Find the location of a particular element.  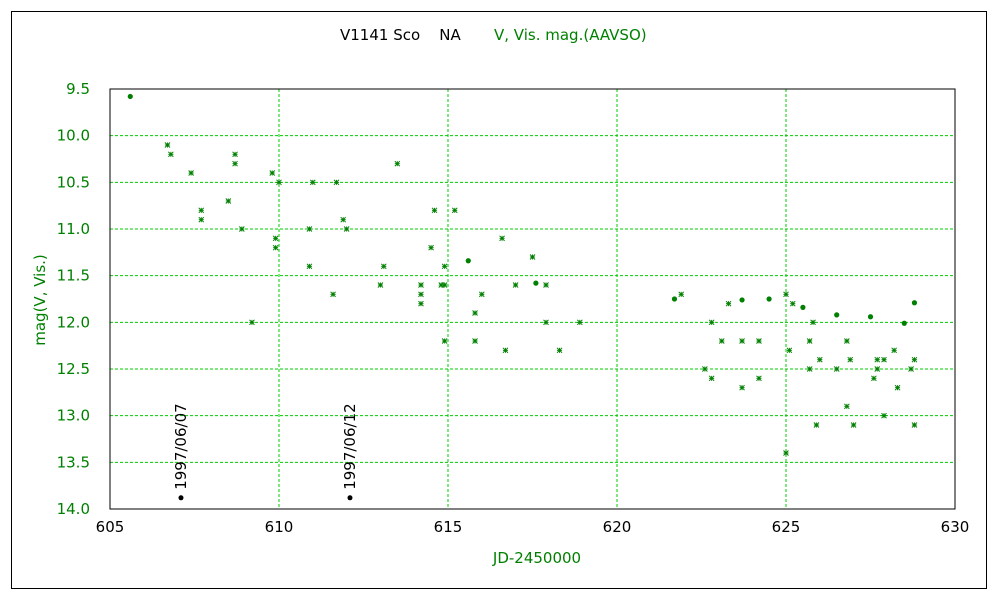

annotation-label: 1997/06/07 is located at coordinates (181, 446).